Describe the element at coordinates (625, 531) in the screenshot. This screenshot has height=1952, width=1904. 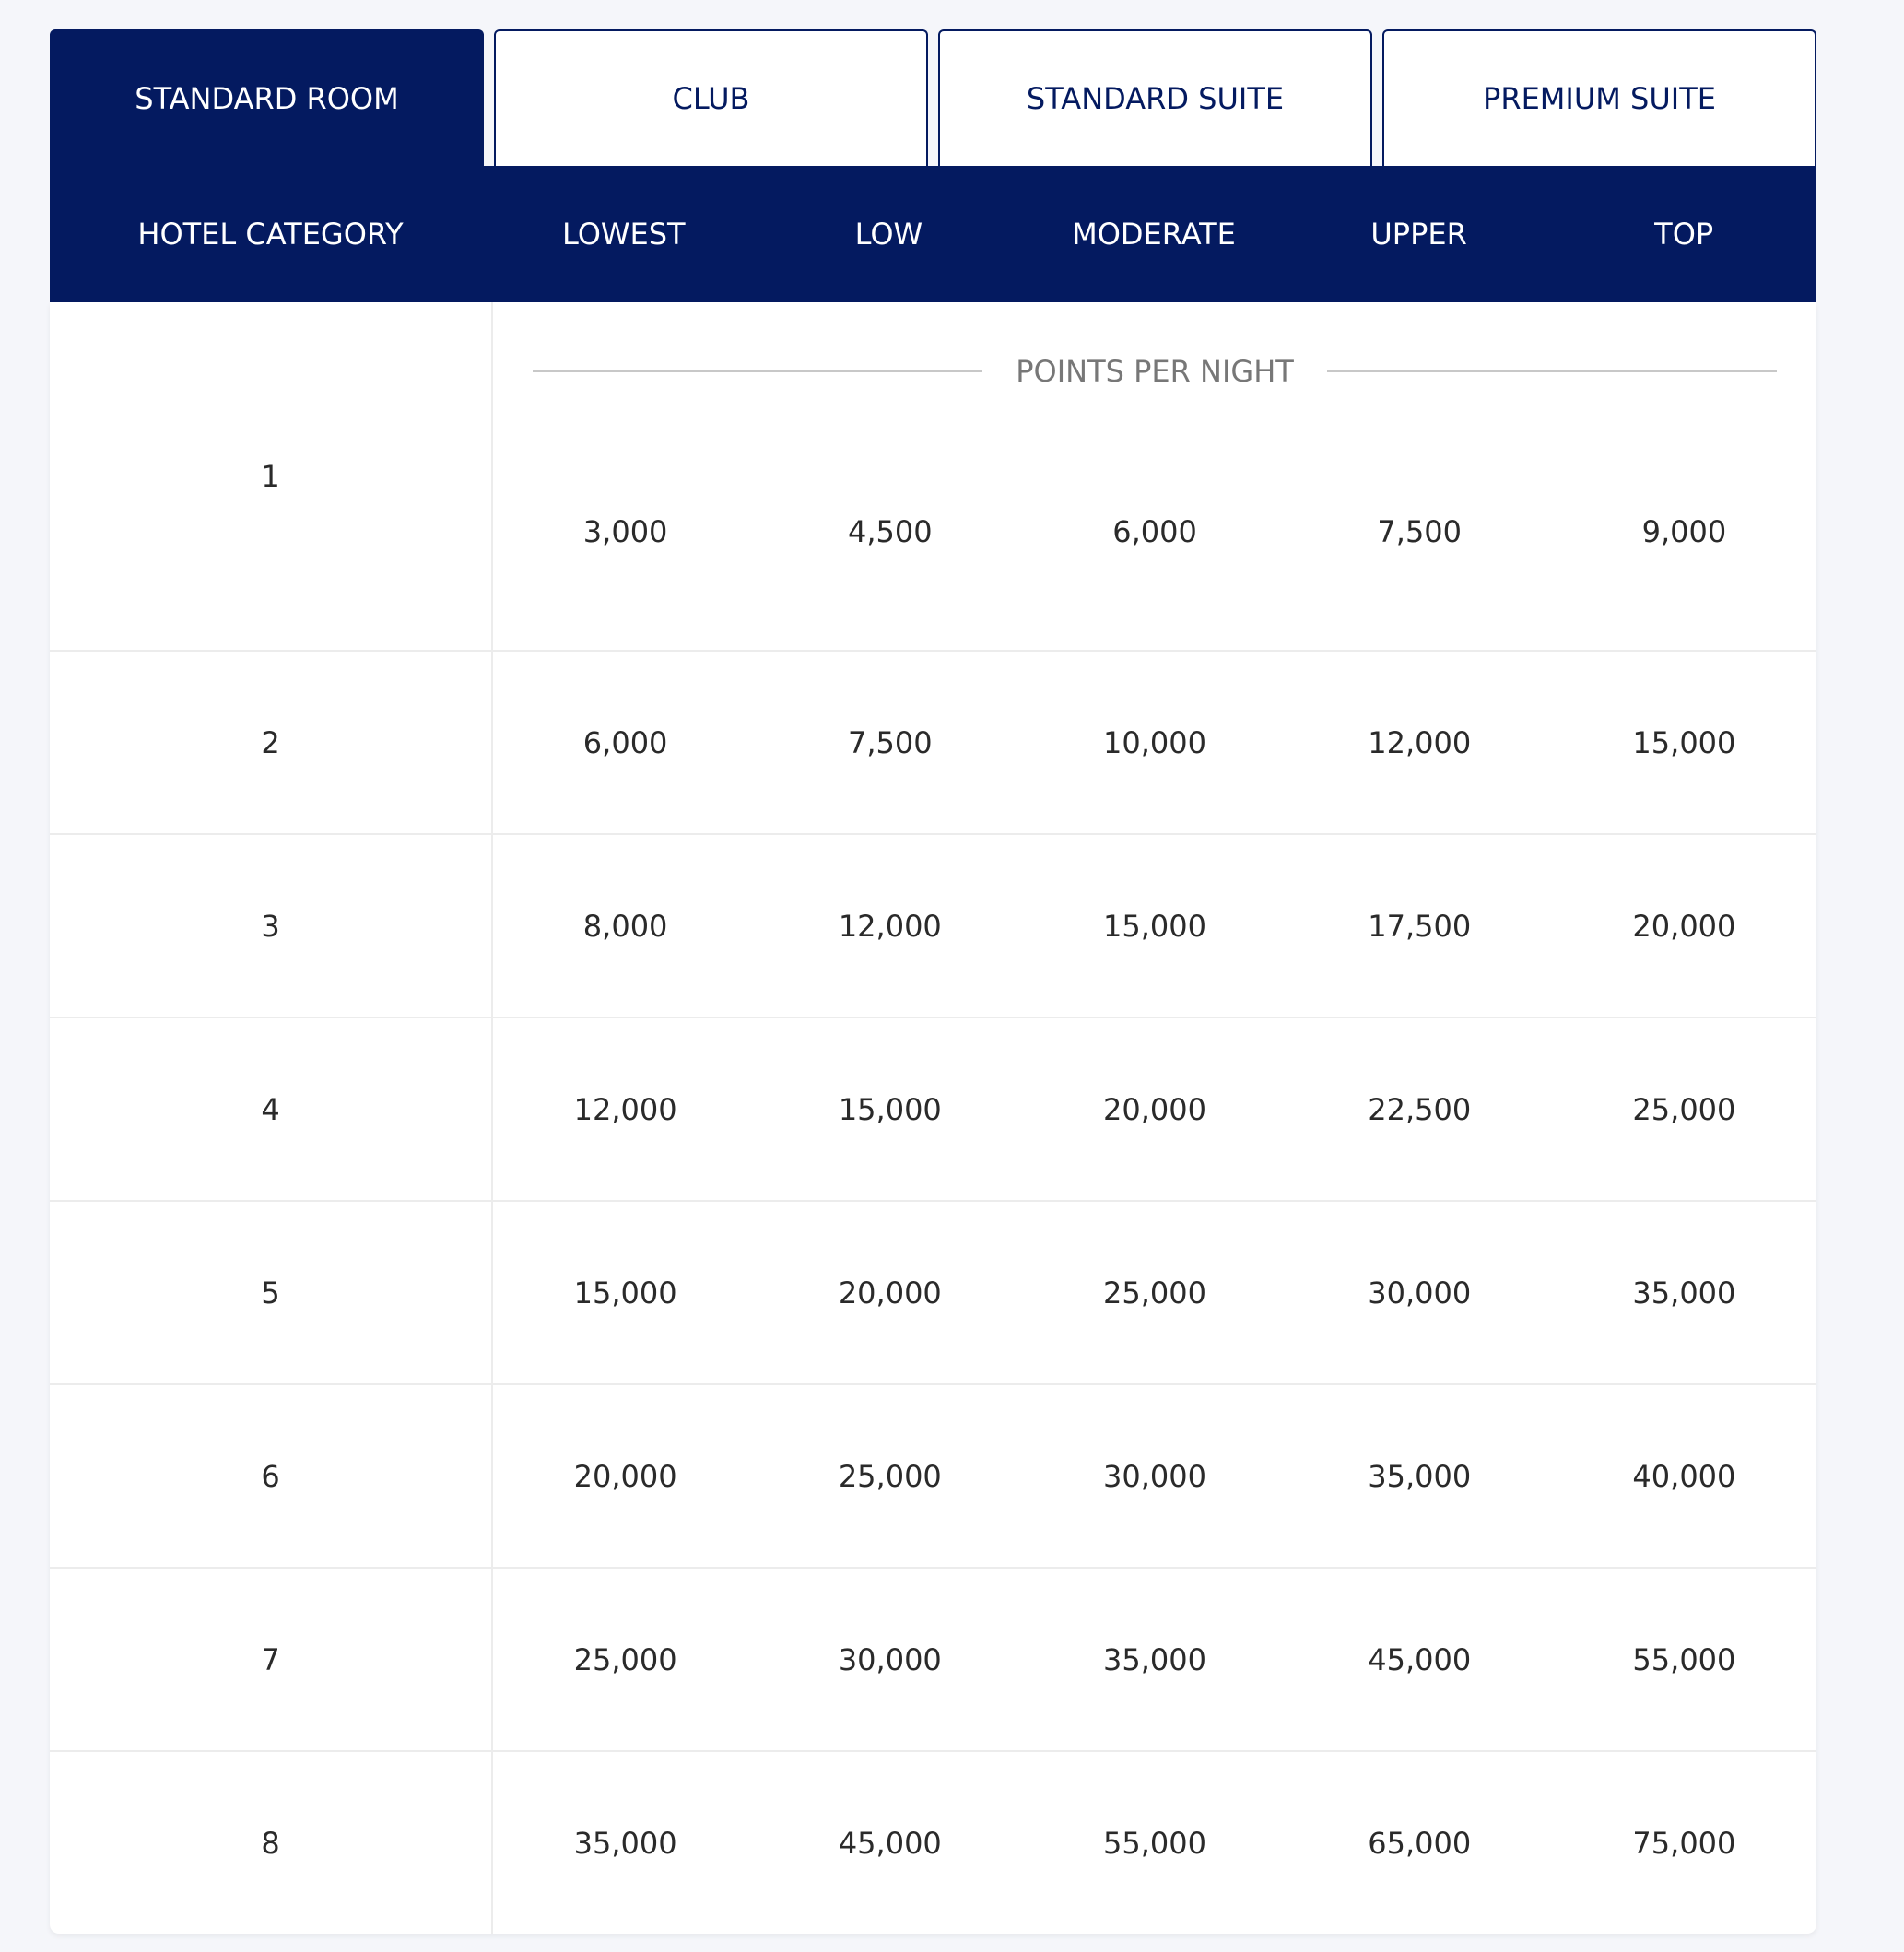
I see `points-cell: 3,000` at that location.